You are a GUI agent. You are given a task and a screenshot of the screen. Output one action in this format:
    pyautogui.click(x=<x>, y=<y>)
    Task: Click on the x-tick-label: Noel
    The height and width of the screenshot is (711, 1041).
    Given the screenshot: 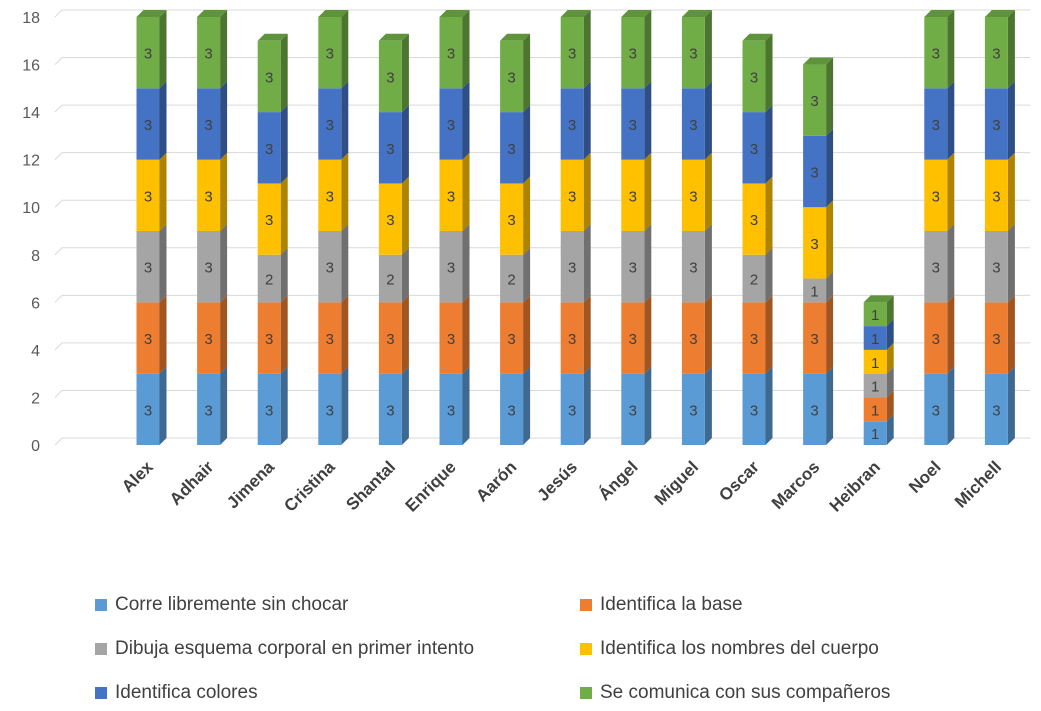 What is the action you would take?
    pyautogui.click(x=924, y=476)
    